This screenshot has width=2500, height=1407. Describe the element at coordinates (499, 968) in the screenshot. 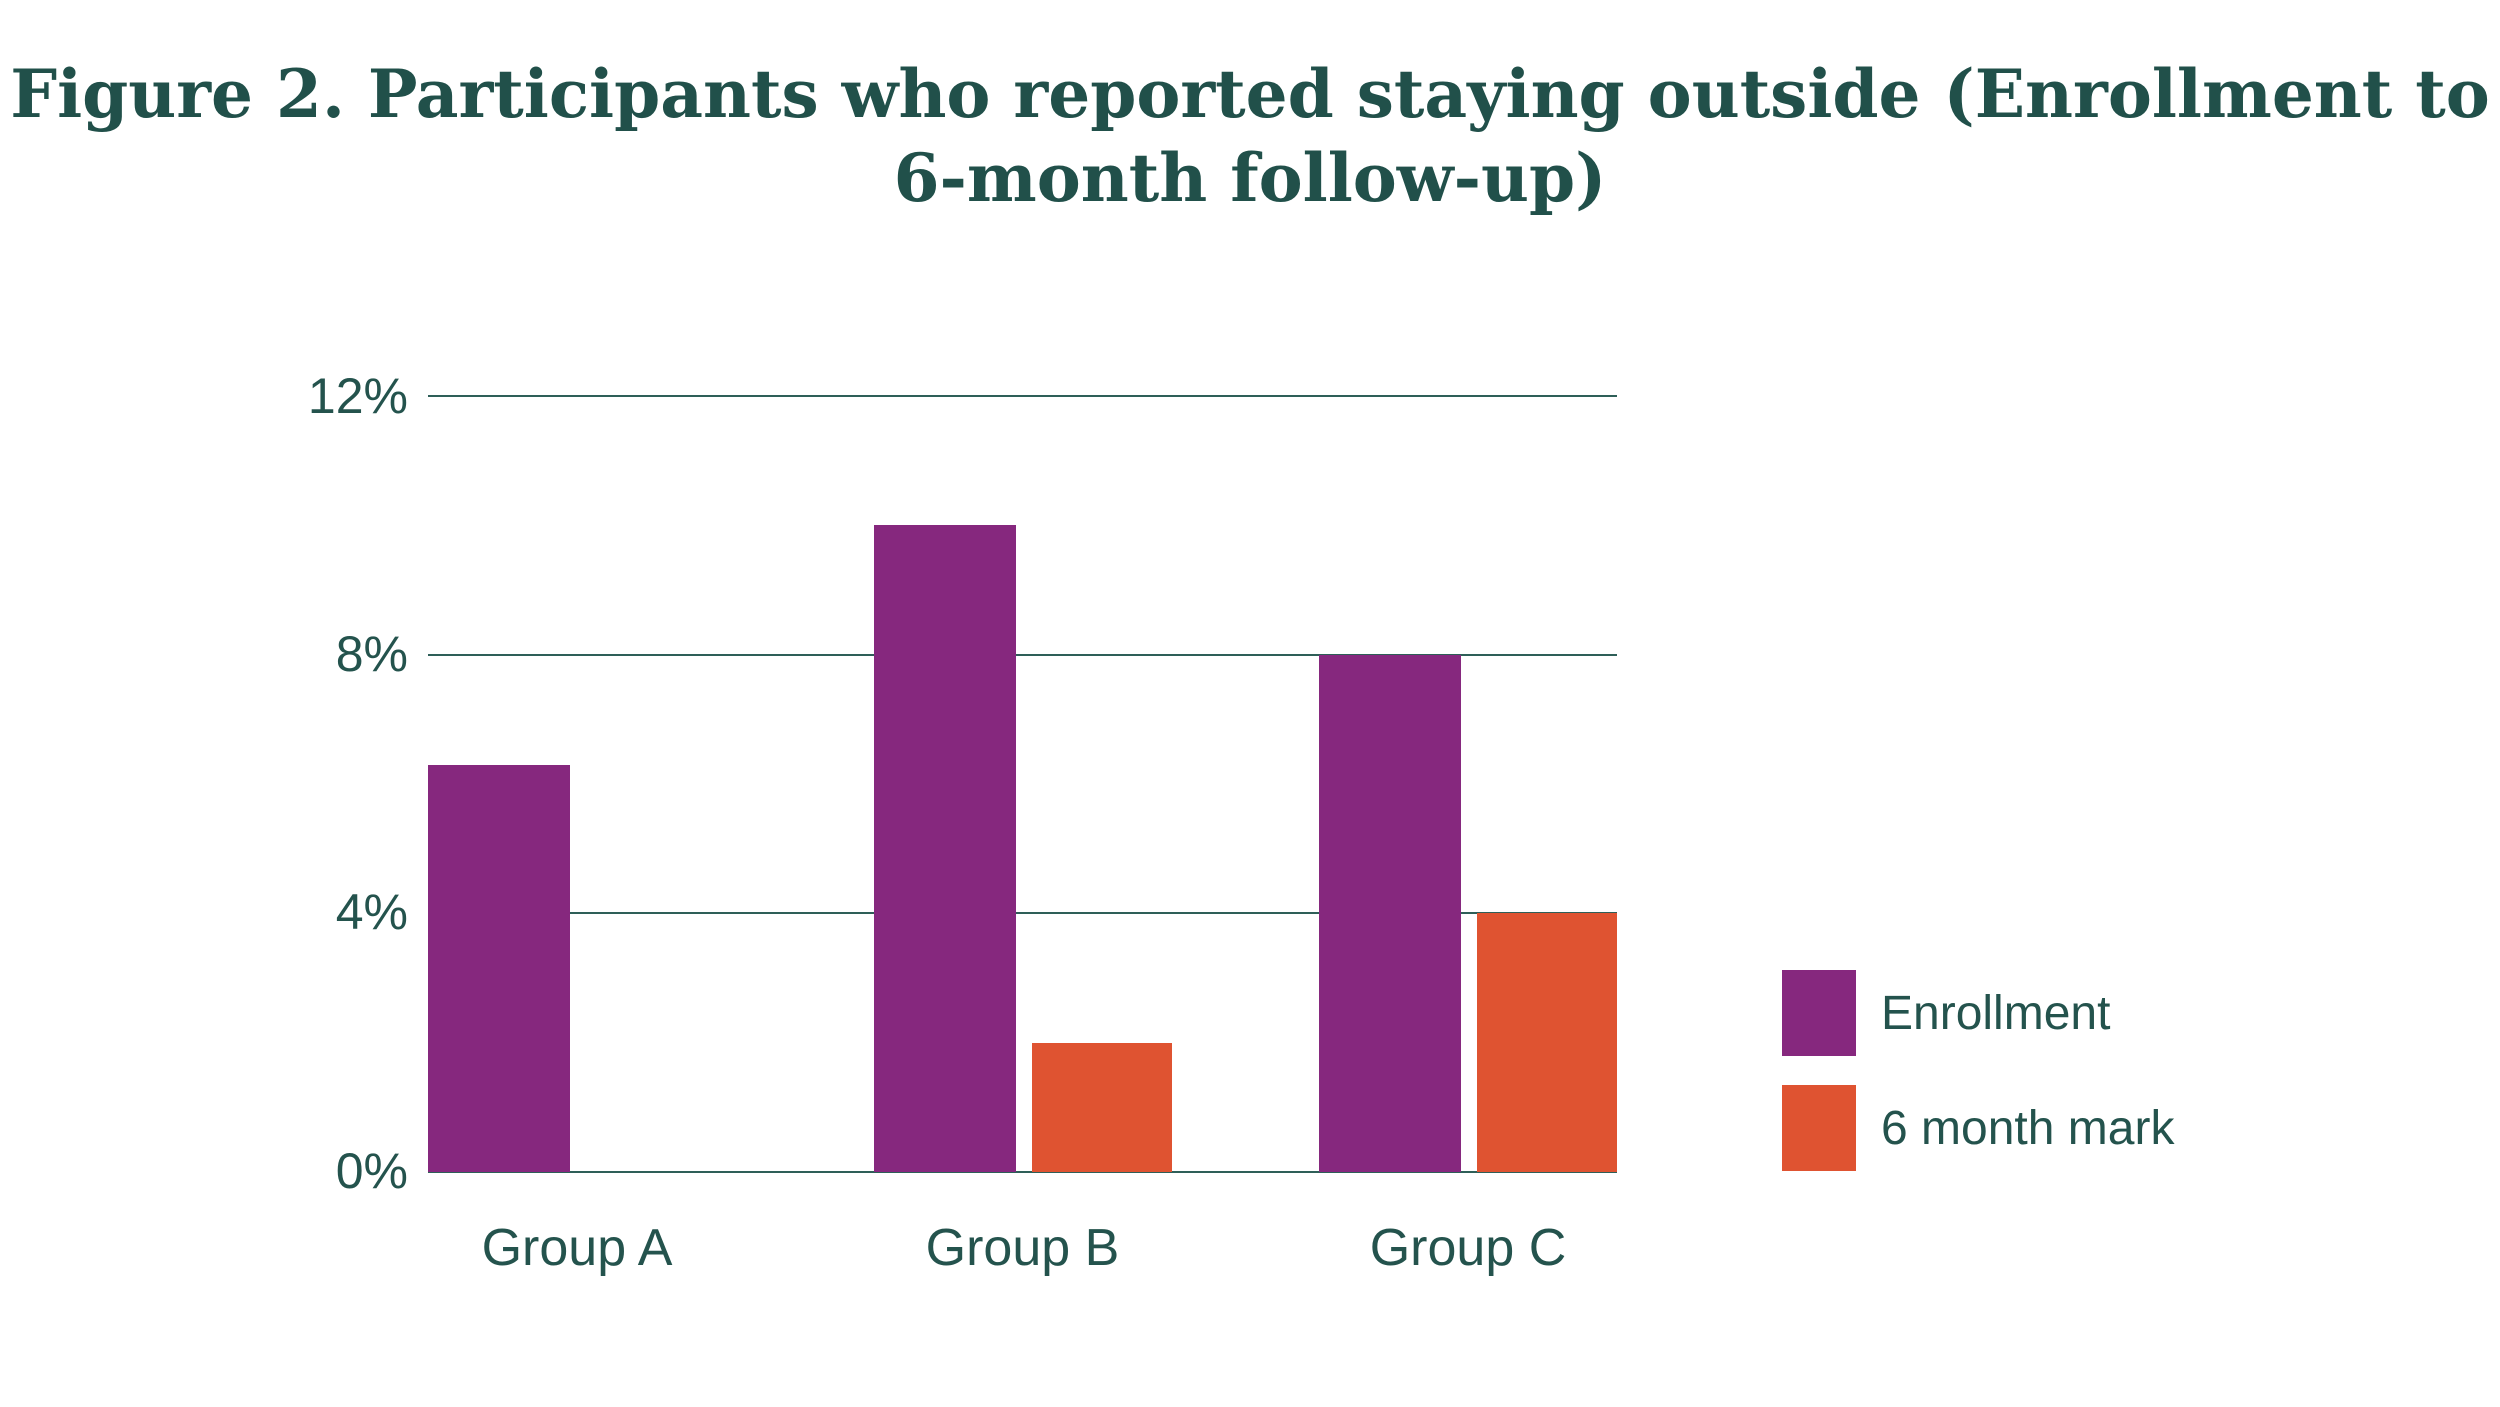

I see `bar-enrollment-group-a` at that location.